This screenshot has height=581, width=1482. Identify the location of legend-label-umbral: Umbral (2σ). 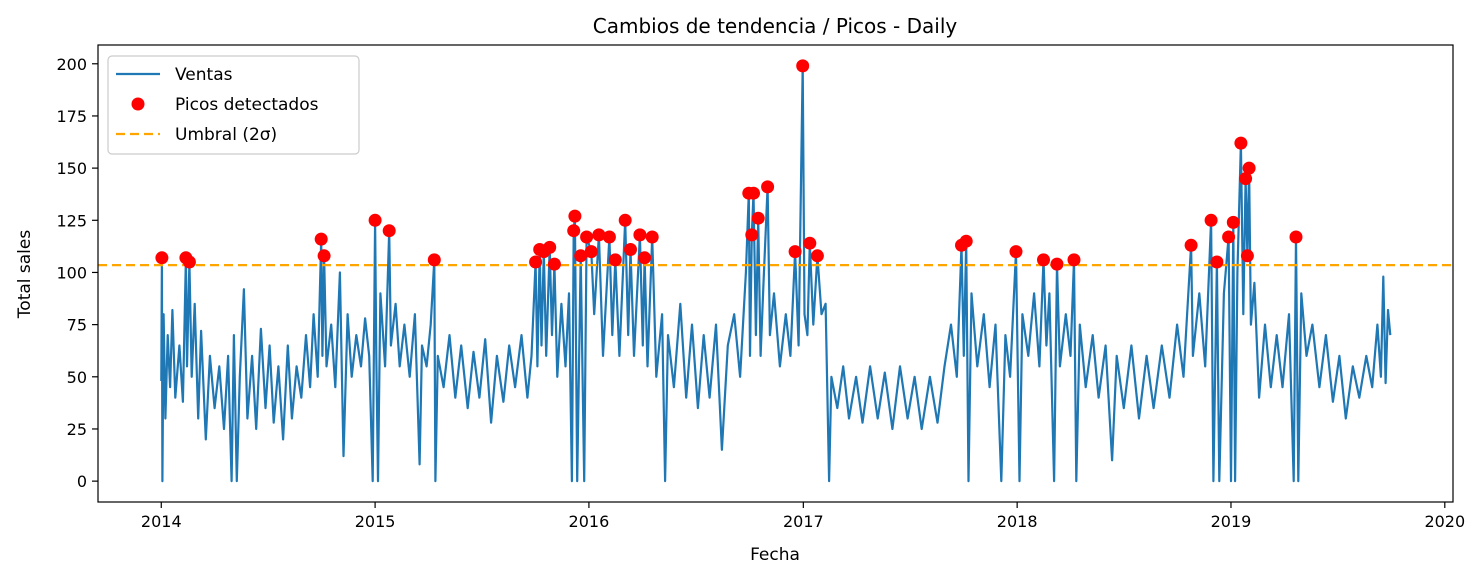
(226, 135).